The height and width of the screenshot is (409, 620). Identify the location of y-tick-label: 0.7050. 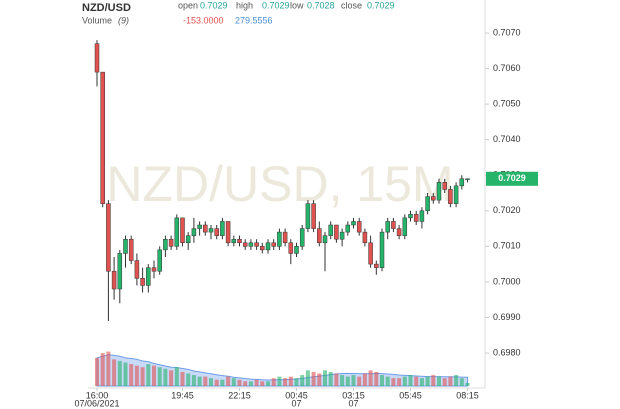
(507, 103).